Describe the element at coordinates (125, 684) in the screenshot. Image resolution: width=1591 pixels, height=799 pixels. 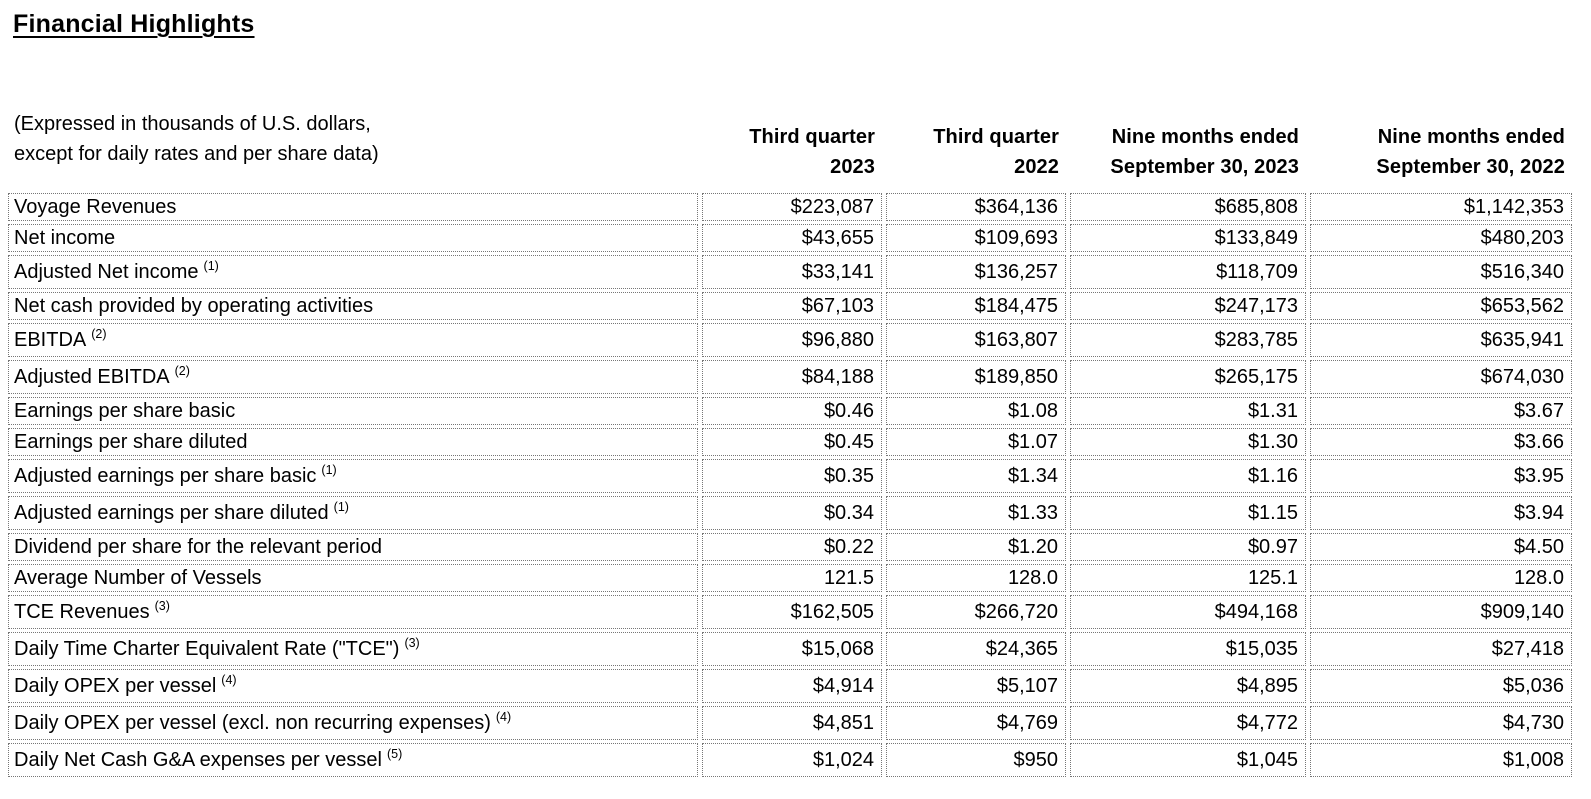
I see `row-label: Daily OPEX per vessel (4)` at that location.